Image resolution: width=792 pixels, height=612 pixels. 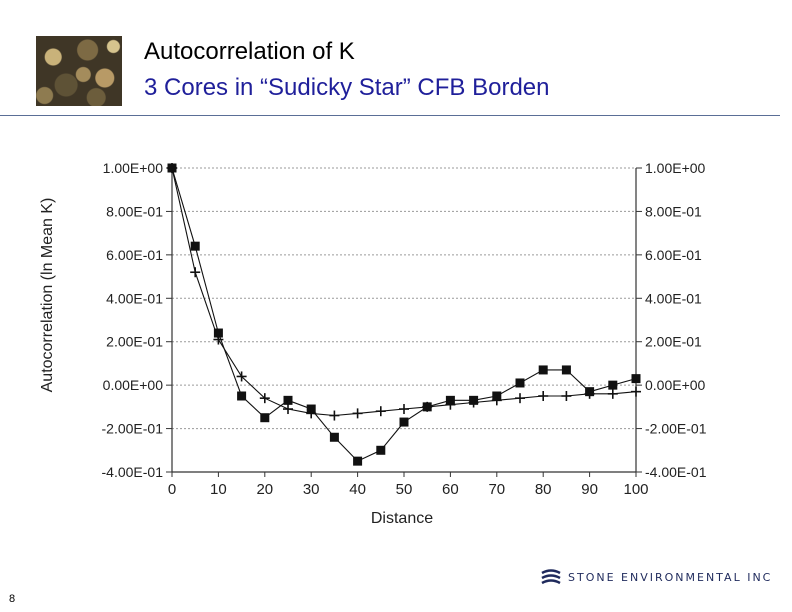 I want to click on x-tick-label: 40, so click(x=357, y=489).